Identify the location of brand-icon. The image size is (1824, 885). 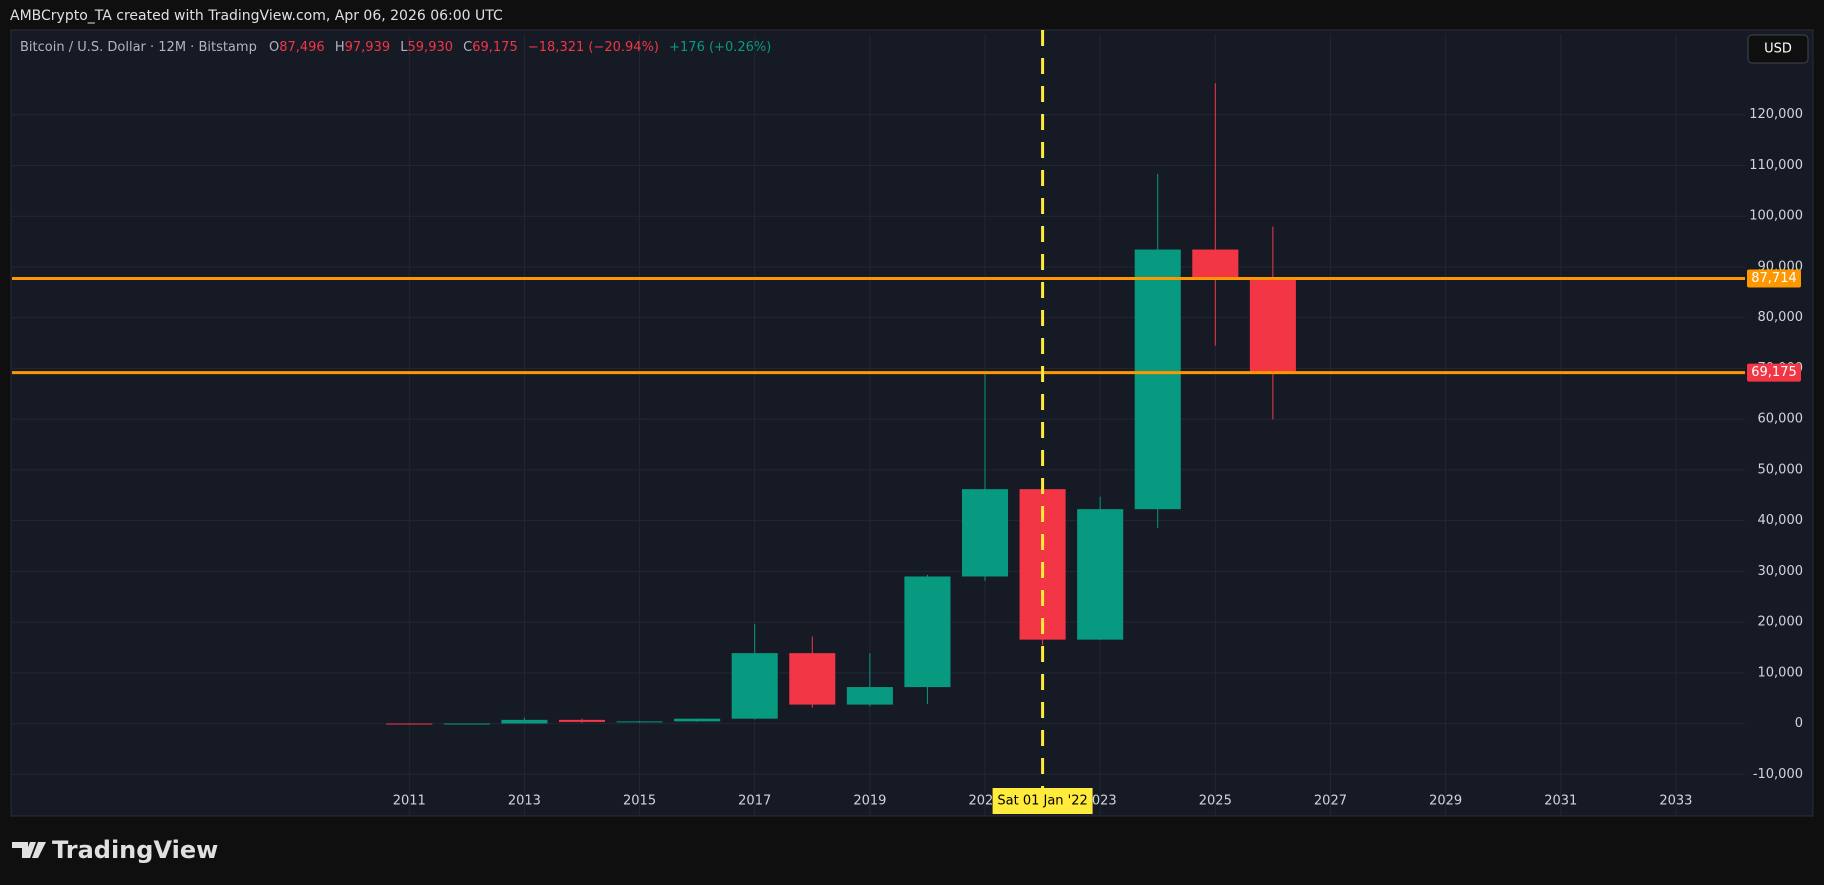
(29, 850).